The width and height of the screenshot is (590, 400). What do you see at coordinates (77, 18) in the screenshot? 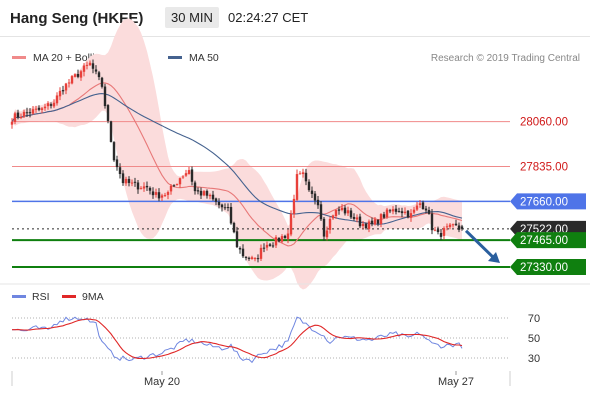
I see `instrument-title: Hang Seng (HKFE)` at bounding box center [77, 18].